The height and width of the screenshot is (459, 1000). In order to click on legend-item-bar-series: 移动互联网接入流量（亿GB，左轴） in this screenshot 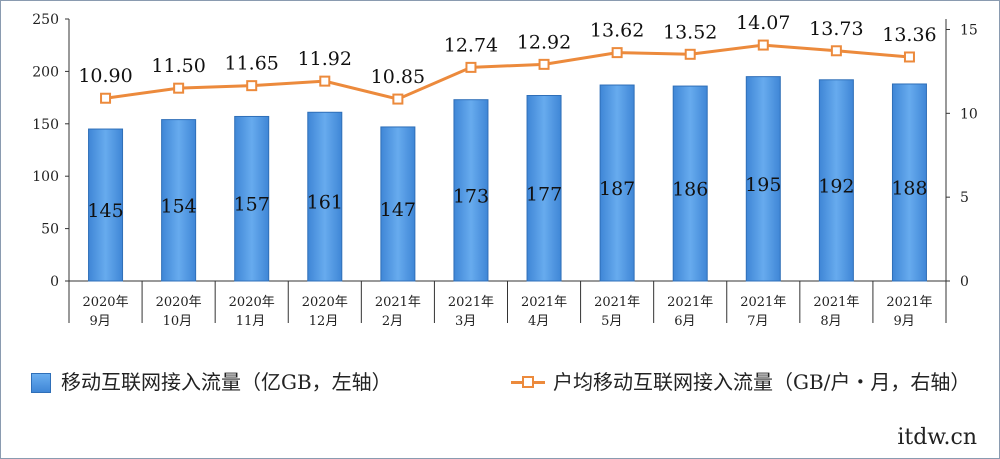, I will do `click(211, 382)`.